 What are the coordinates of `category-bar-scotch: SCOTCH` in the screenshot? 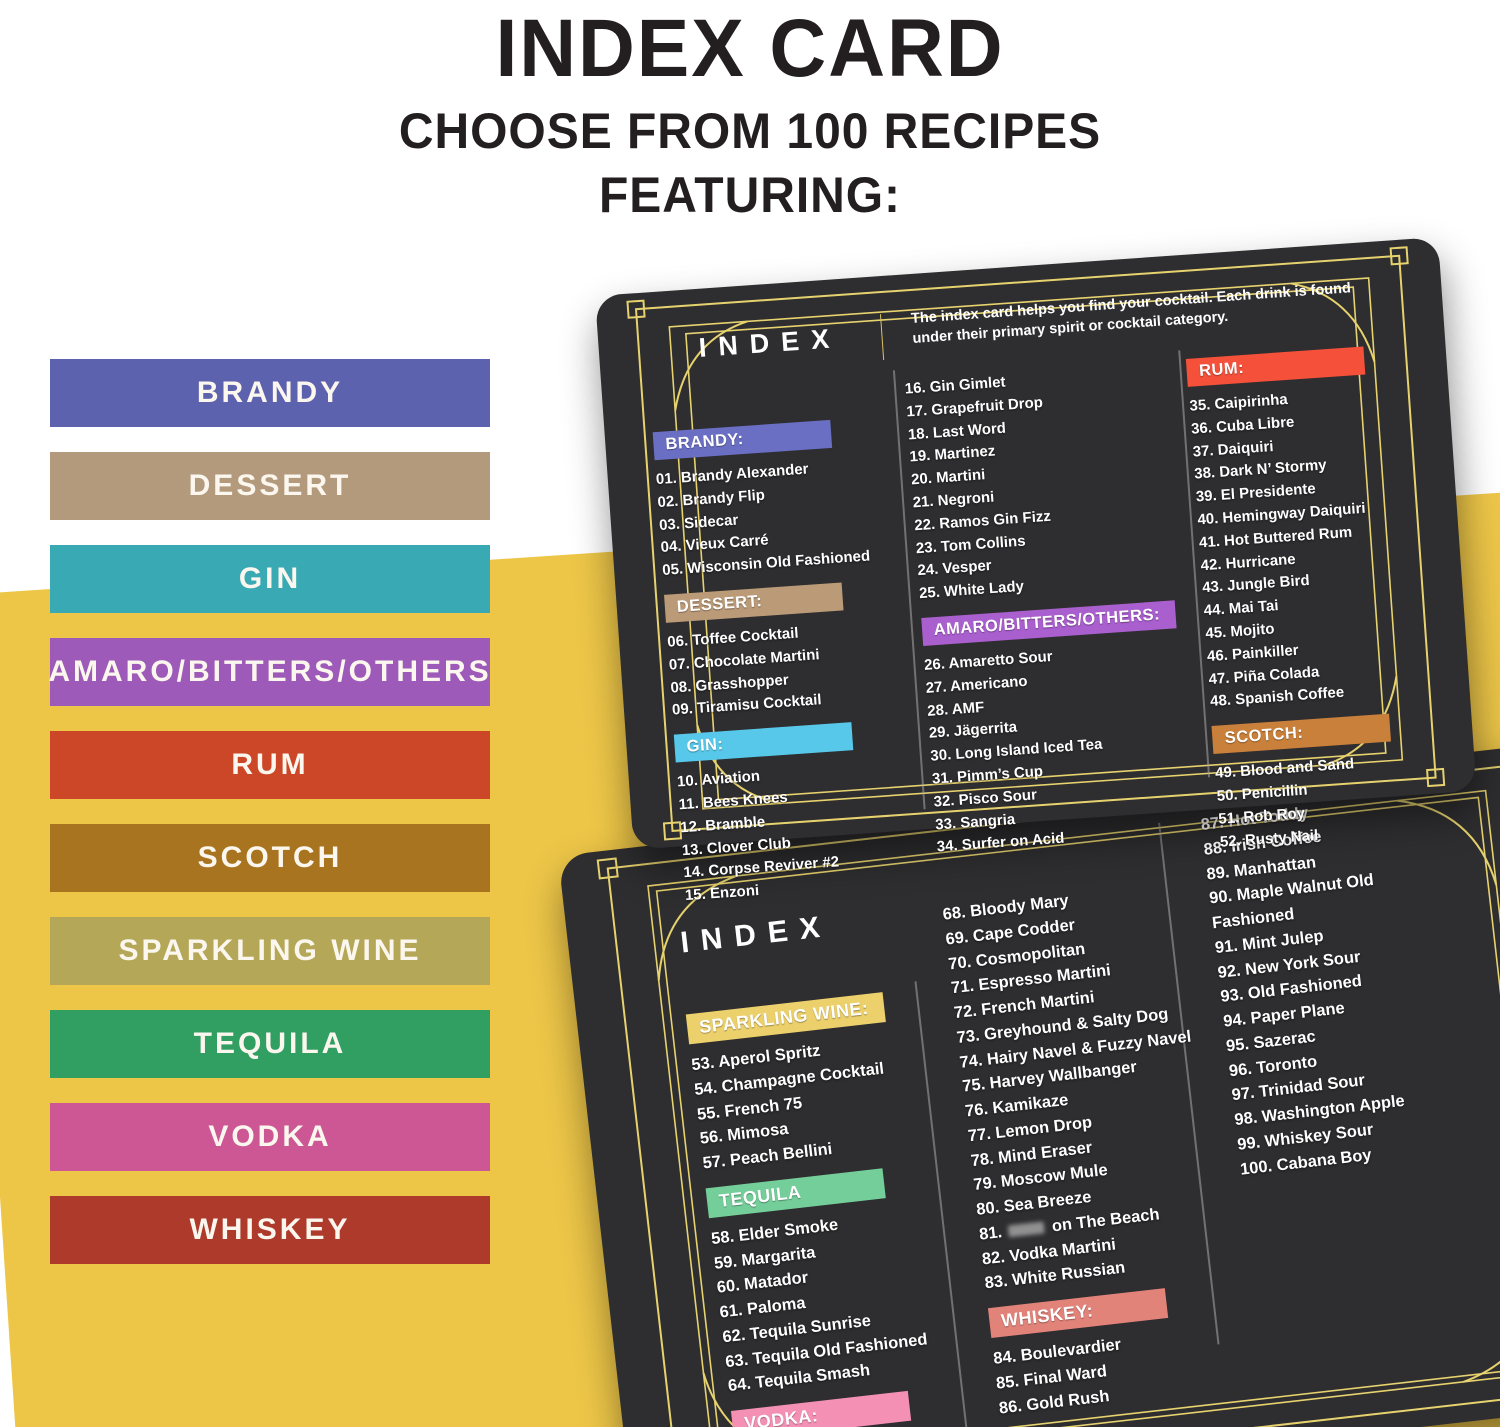 It's located at (270, 858).